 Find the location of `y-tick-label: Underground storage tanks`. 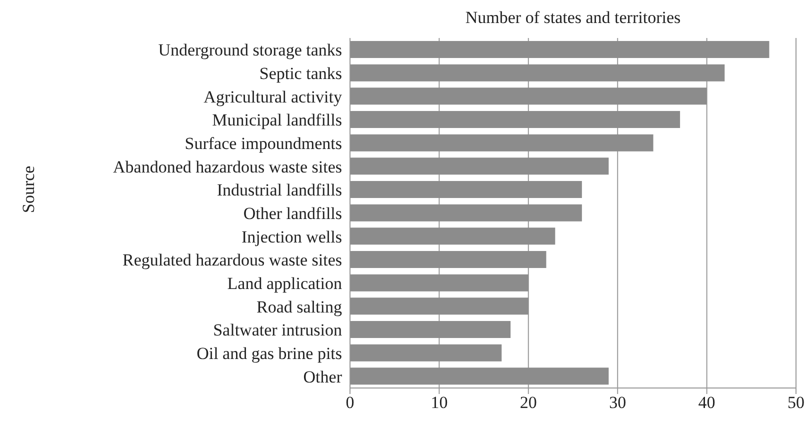

y-tick-label: Underground storage tanks is located at coordinates (250, 50).